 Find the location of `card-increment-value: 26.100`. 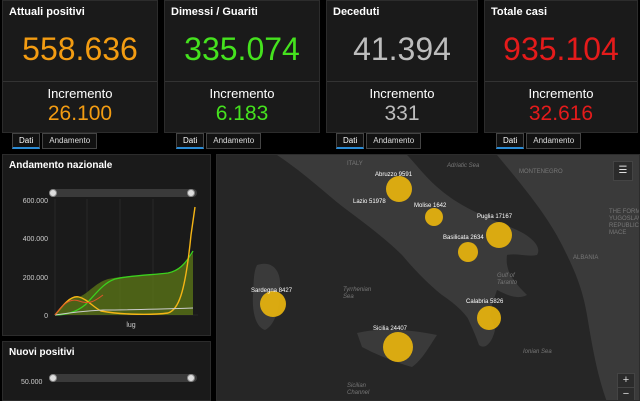

card-increment-value: 26.100 is located at coordinates (80, 113).